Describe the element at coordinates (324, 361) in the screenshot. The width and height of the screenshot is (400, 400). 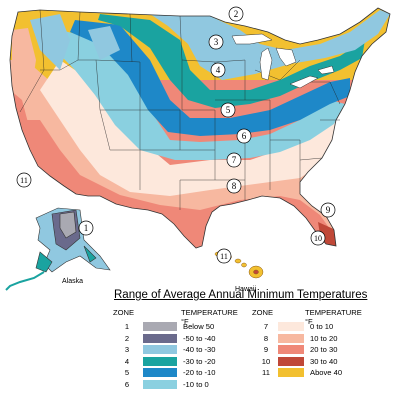
I see `legend-temperature-range: 30 to 40` at that location.